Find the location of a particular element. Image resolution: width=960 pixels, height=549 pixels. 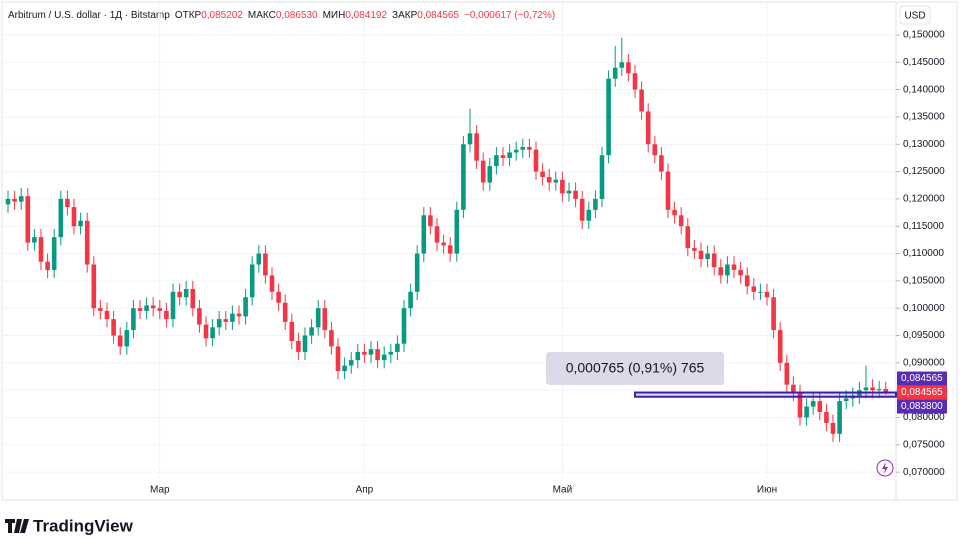

measure-box is located at coordinates (765, 394).